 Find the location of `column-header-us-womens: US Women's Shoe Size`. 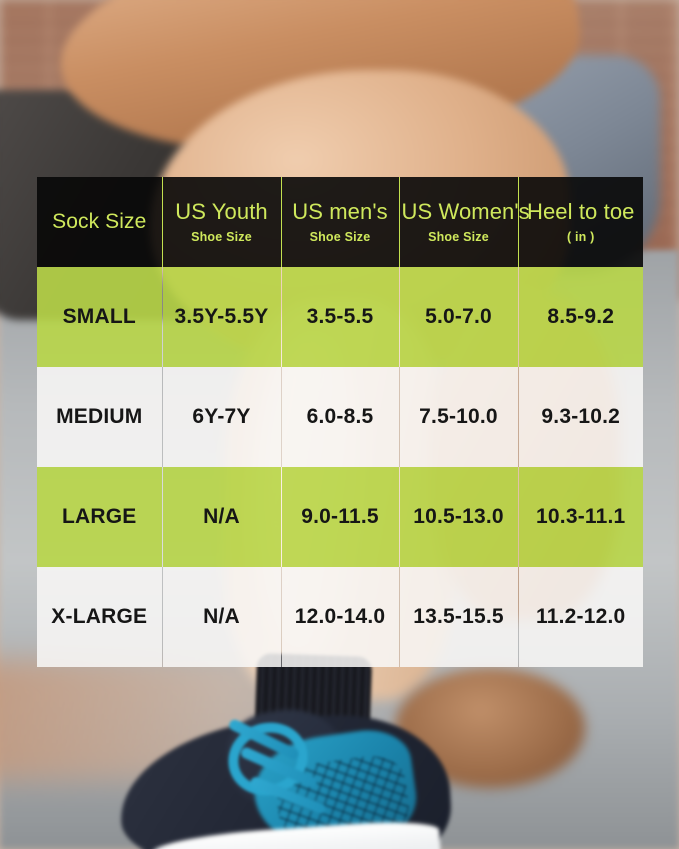

column-header-us-womens: US Women's Shoe Size is located at coordinates (464, 222).